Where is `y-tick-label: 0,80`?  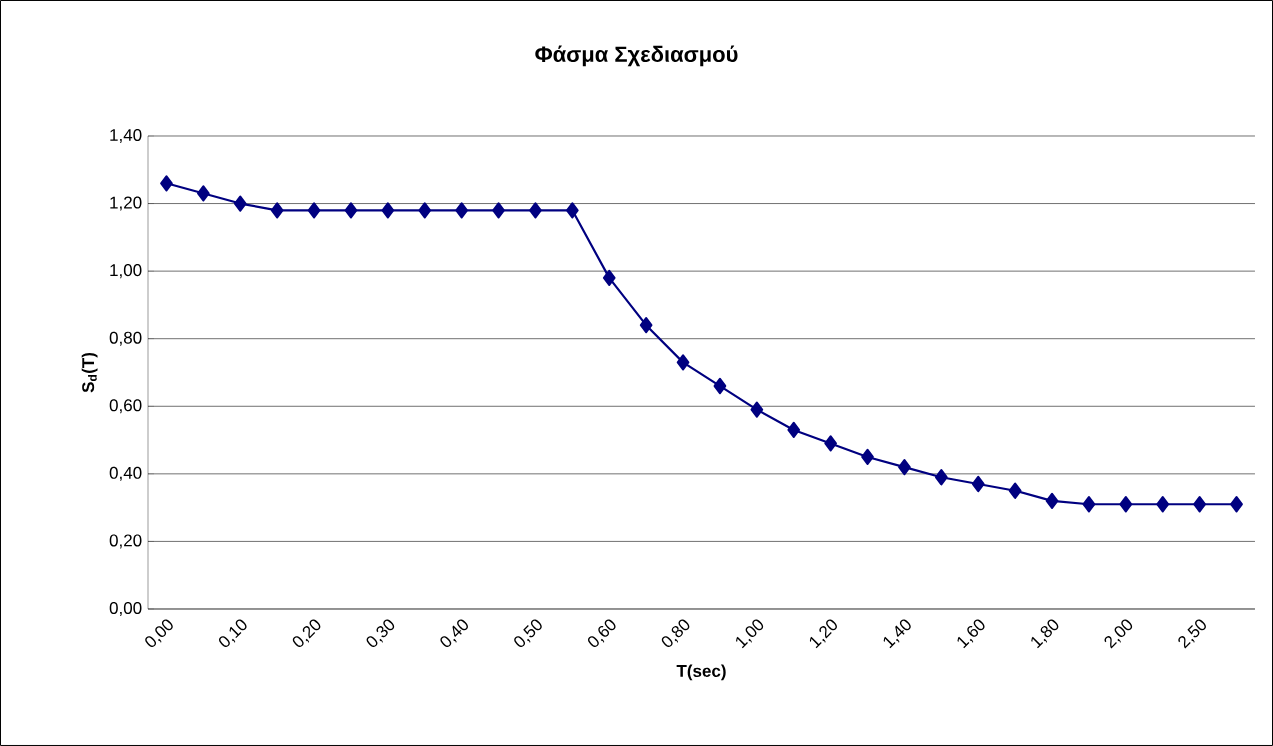 y-tick-label: 0,80 is located at coordinates (125, 338).